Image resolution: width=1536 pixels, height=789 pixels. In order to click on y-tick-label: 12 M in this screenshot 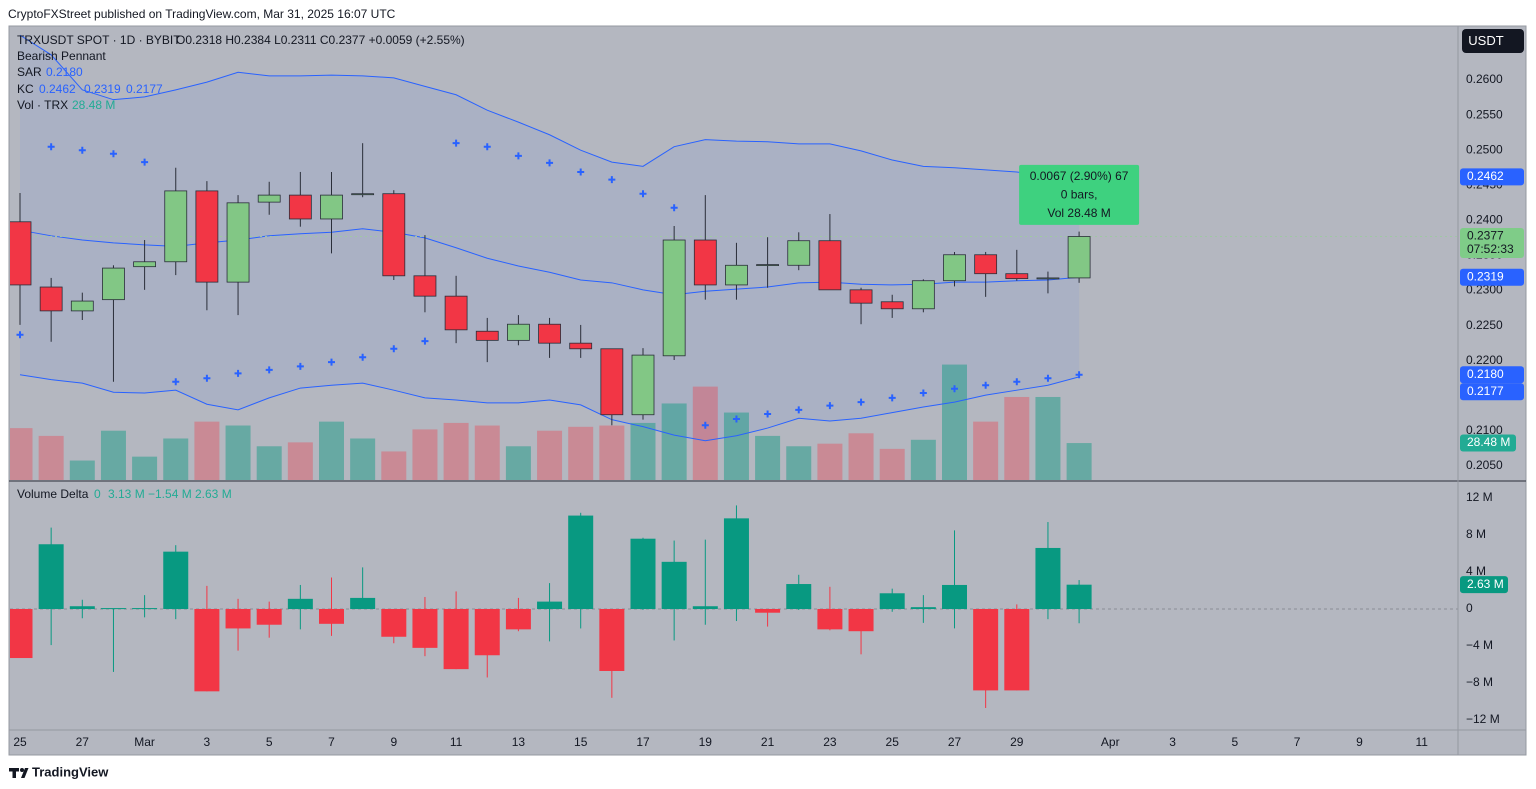, I will do `click(1479, 497)`.